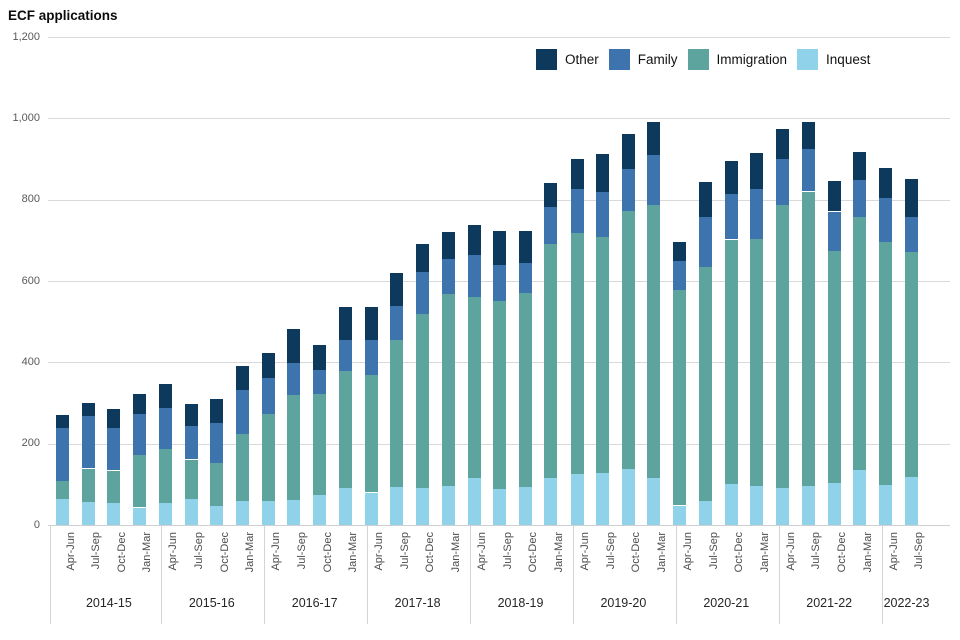 The width and height of the screenshot is (960, 640). I want to click on bar-segment-immigration-2018-19-Jul-Sep, so click(500, 395).